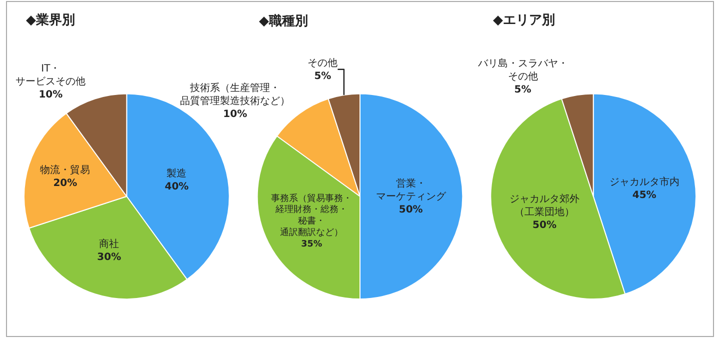  What do you see at coordinates (235, 94) in the screenshot?
I see `slice-label: 技術系（生産管理・品質管理製造技術など）` at bounding box center [235, 94].